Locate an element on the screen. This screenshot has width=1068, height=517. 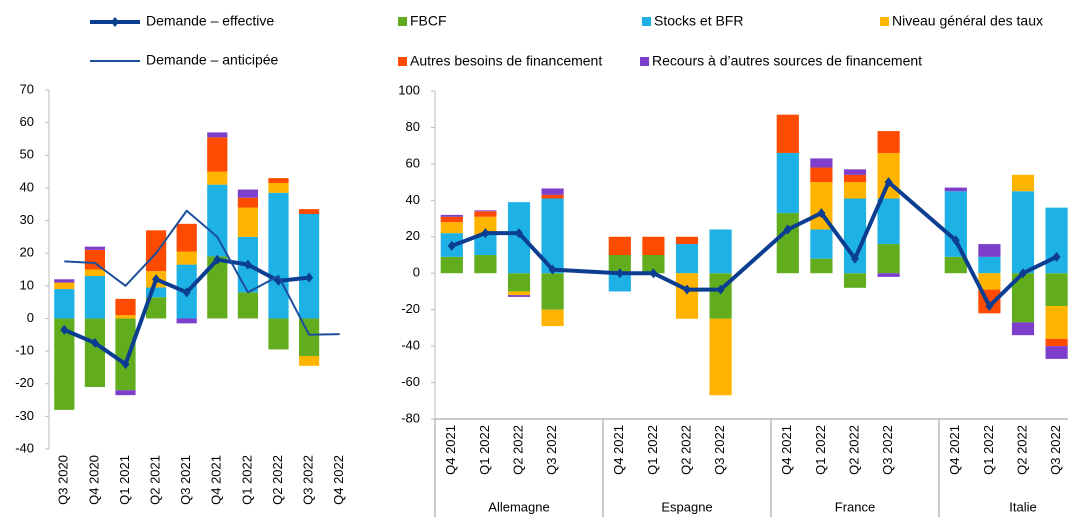
y-tick-label: -30 is located at coordinates (24, 415).